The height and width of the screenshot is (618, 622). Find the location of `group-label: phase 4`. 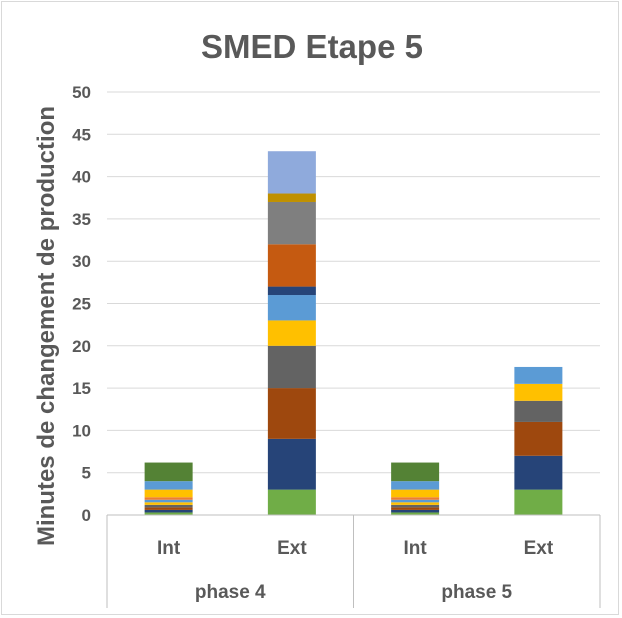

group-label: phase 4 is located at coordinates (230, 592).